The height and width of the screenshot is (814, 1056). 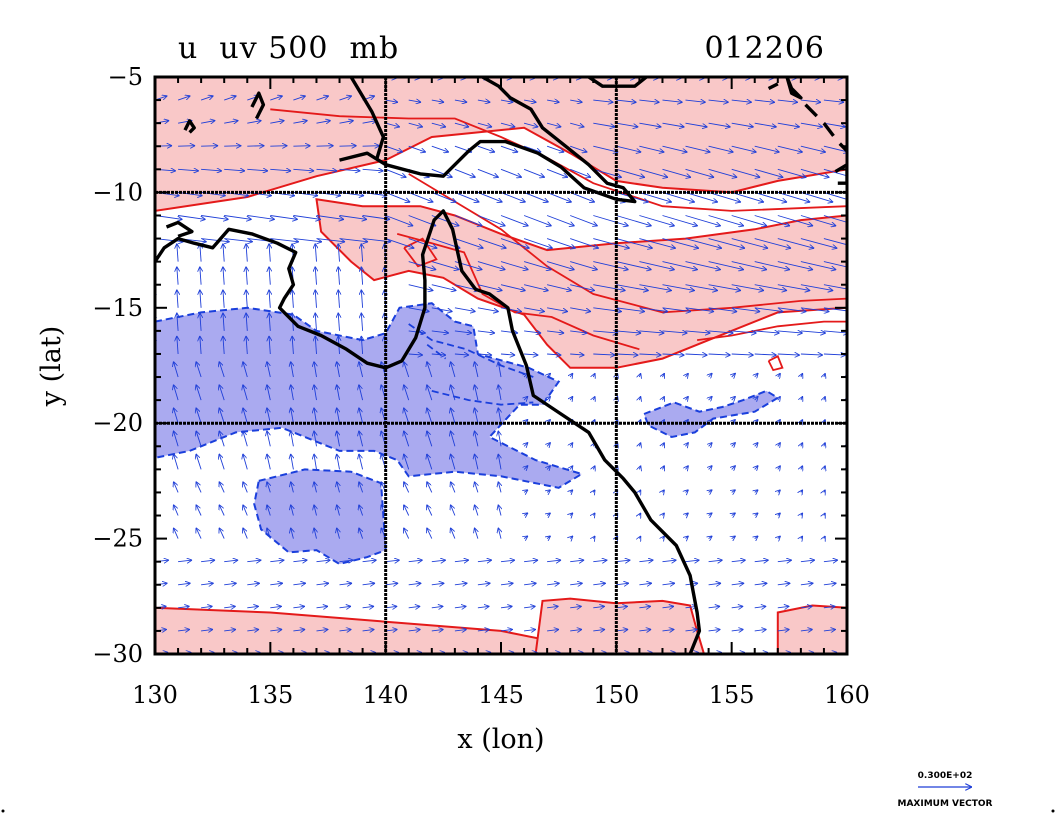 What do you see at coordinates (501, 695) in the screenshot?
I see `x-tick-labels: 130 135 140 145 150 155 160` at bounding box center [501, 695].